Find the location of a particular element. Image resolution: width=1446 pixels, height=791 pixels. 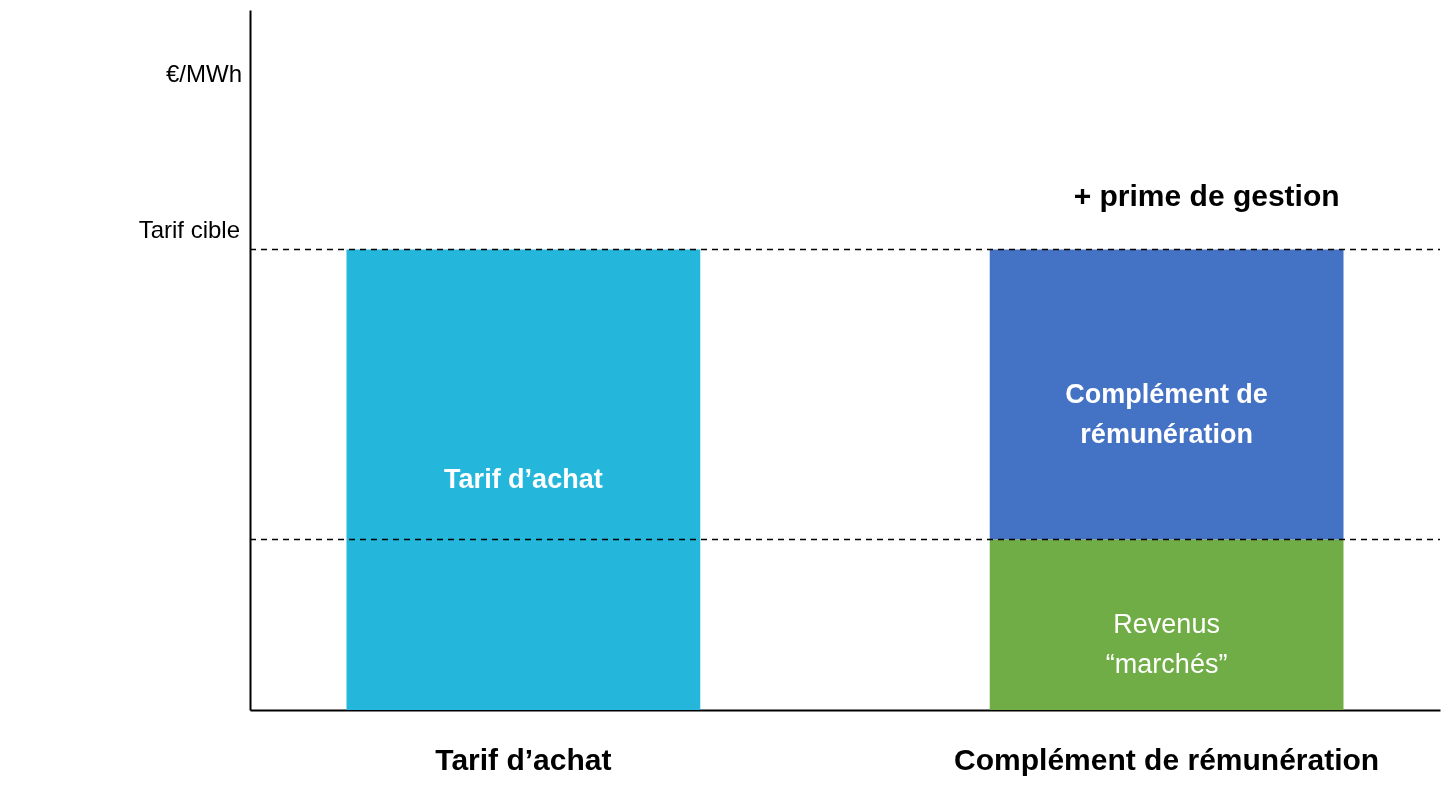

text: €/MWh is located at coordinates (203, 73).